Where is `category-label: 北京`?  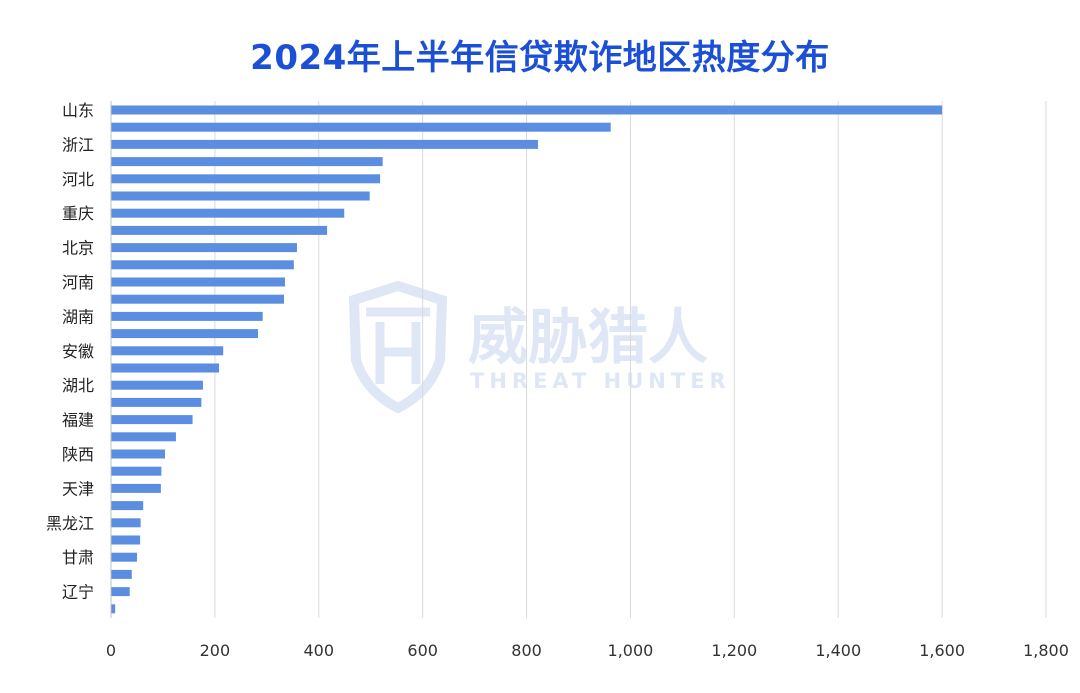 category-label: 北京 is located at coordinates (78, 248).